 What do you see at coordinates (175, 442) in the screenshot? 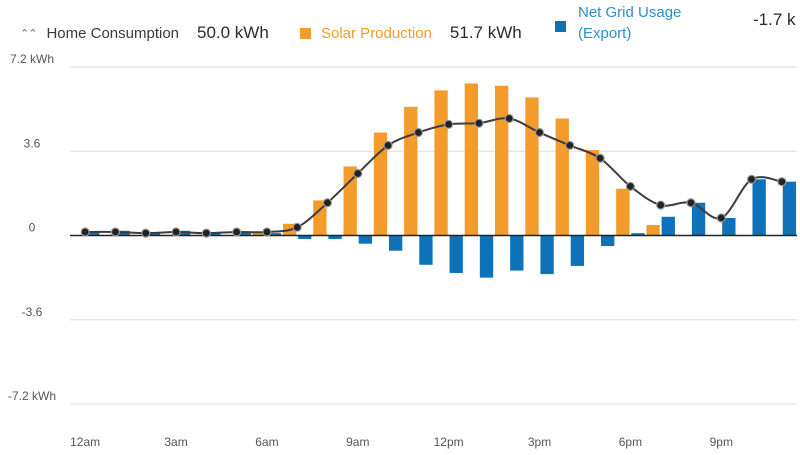
I see `x-tick-label: 3am` at bounding box center [175, 442].